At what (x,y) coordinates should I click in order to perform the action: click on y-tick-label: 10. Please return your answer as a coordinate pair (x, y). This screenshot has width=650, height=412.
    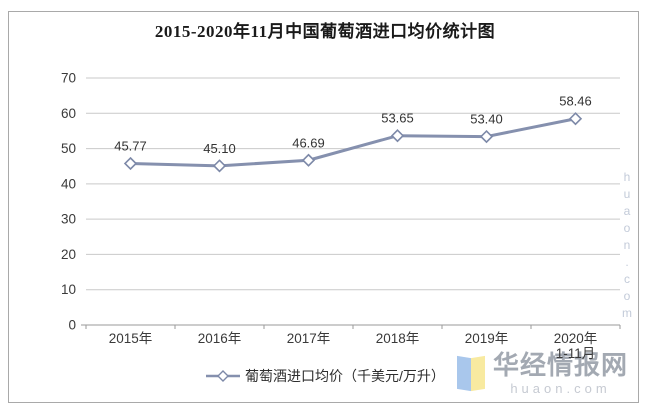
    Looking at the image, I should click on (68, 289).